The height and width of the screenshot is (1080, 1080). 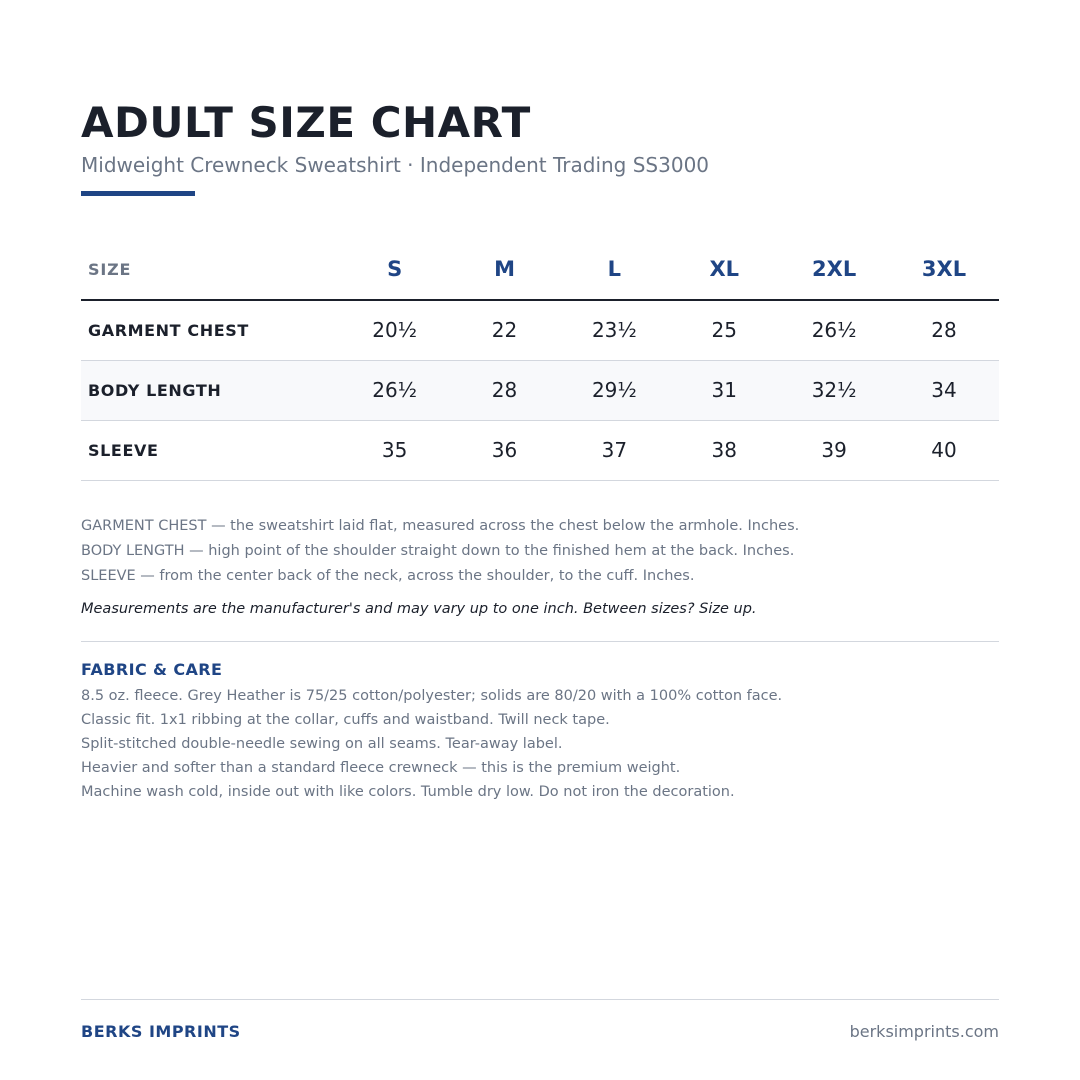 I want to click on section-divider, so click(x=540, y=641).